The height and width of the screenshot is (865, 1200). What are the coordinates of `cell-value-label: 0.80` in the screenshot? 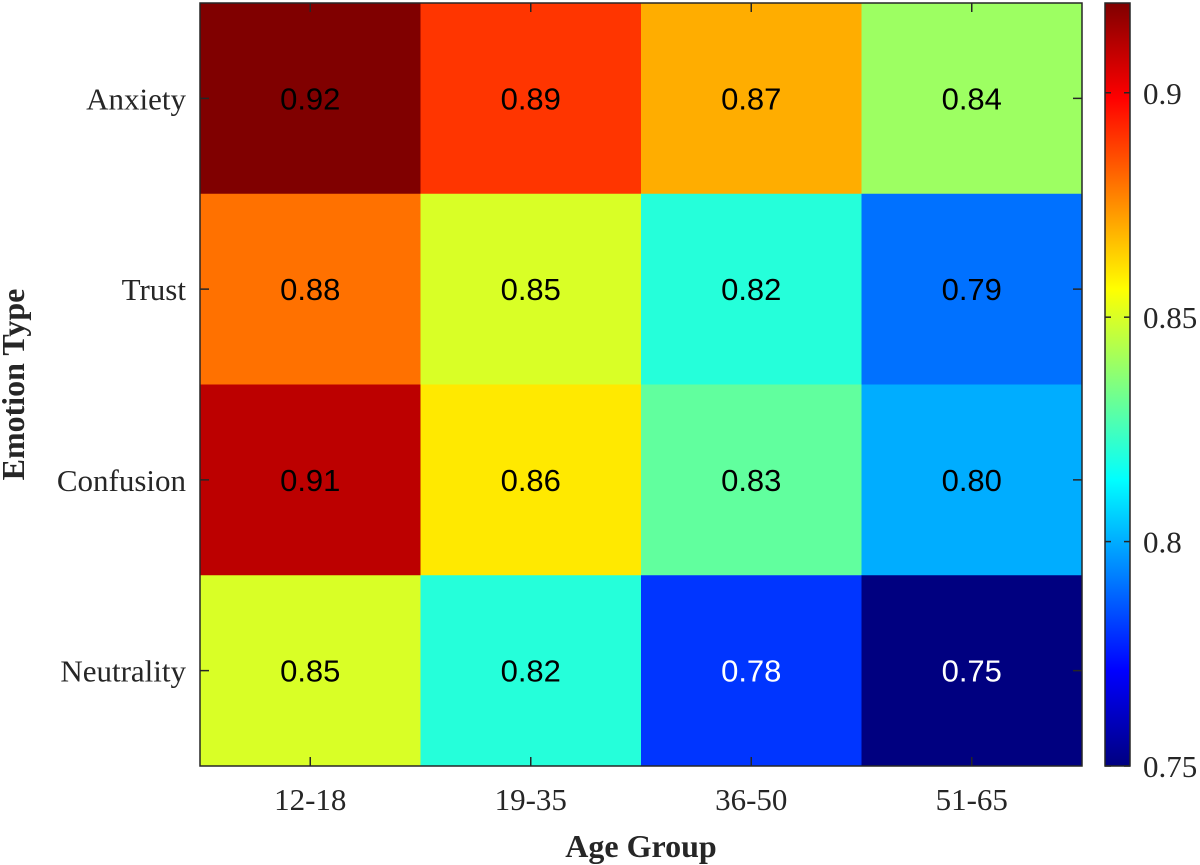 It's located at (972, 480).